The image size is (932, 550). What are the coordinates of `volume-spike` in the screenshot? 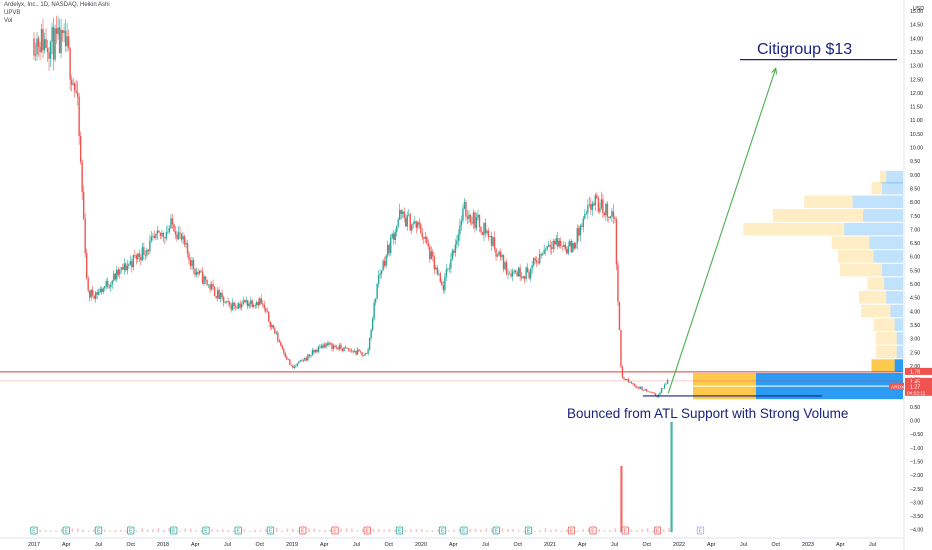 It's located at (671, 477).